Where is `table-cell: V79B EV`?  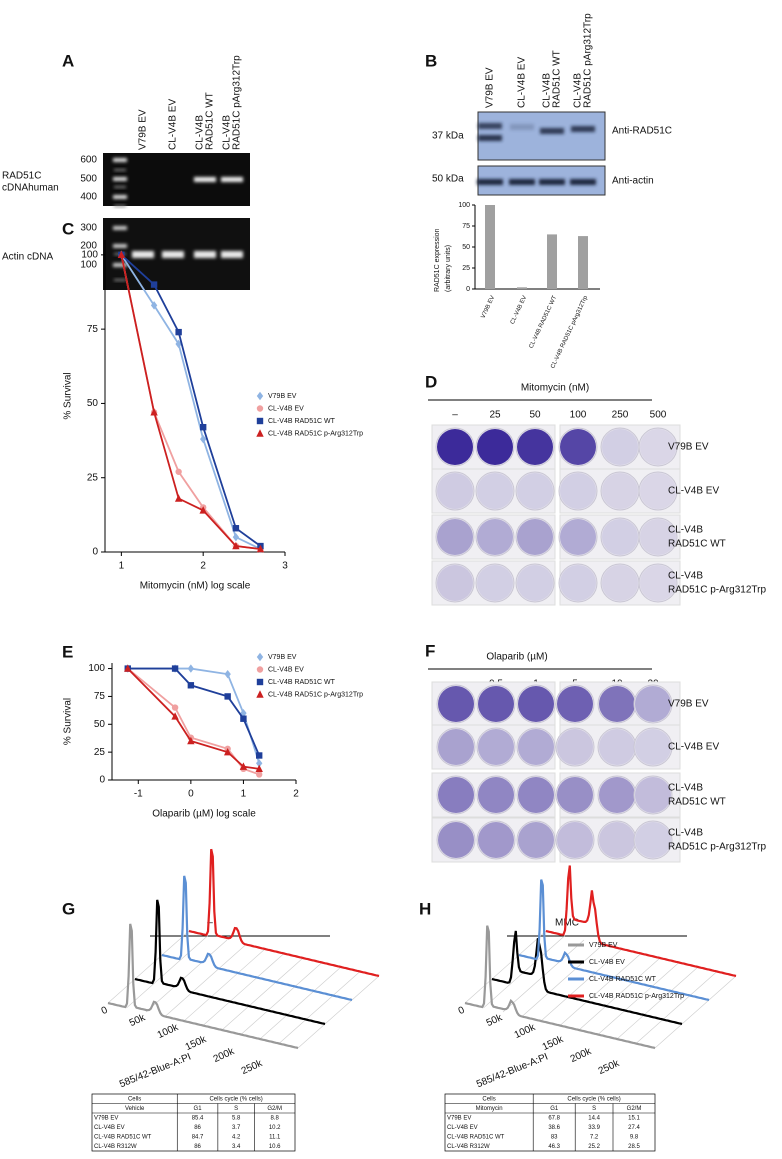
table-cell: V79B EV is located at coordinates (459, 1118).